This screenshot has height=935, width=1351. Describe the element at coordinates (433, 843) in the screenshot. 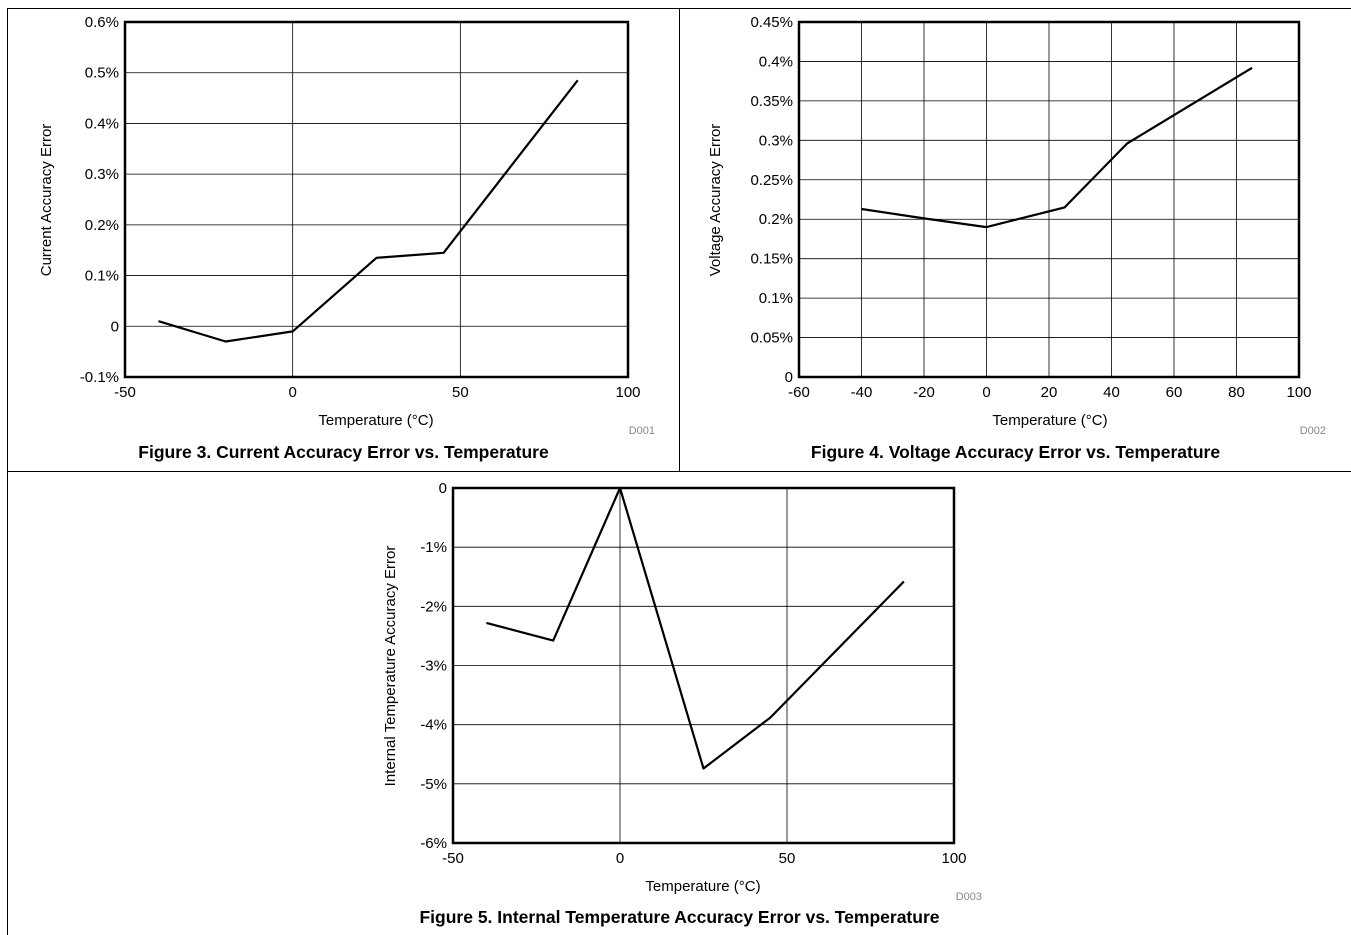

I see `chart3-y-tick-label: -6%` at that location.